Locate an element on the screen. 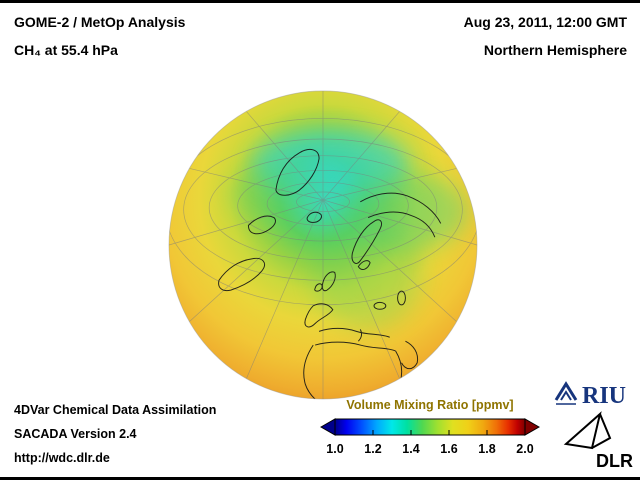  dlr-logo: DLR is located at coordinates (598, 440).